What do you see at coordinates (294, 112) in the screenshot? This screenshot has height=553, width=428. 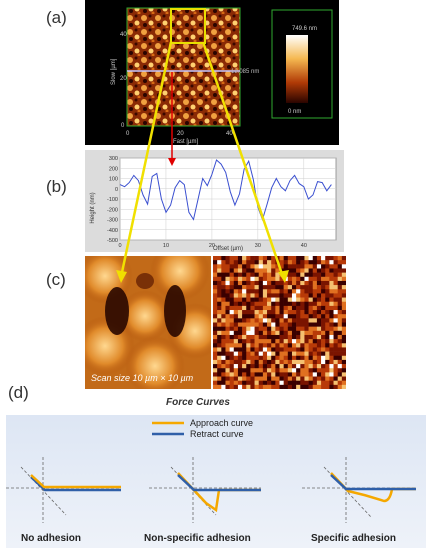 I see `color-scale-min: 0 nm` at bounding box center [294, 112].